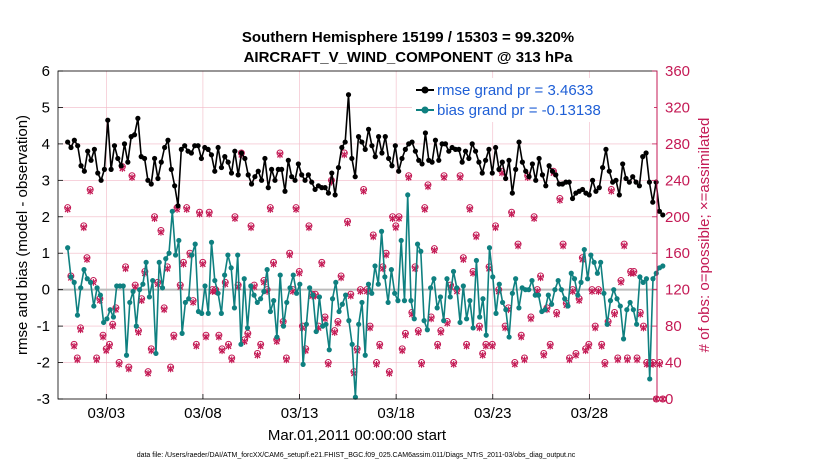 The image size is (830, 470). What do you see at coordinates (669, 399) in the screenshot?
I see `right-tick-label: 0` at bounding box center [669, 399].